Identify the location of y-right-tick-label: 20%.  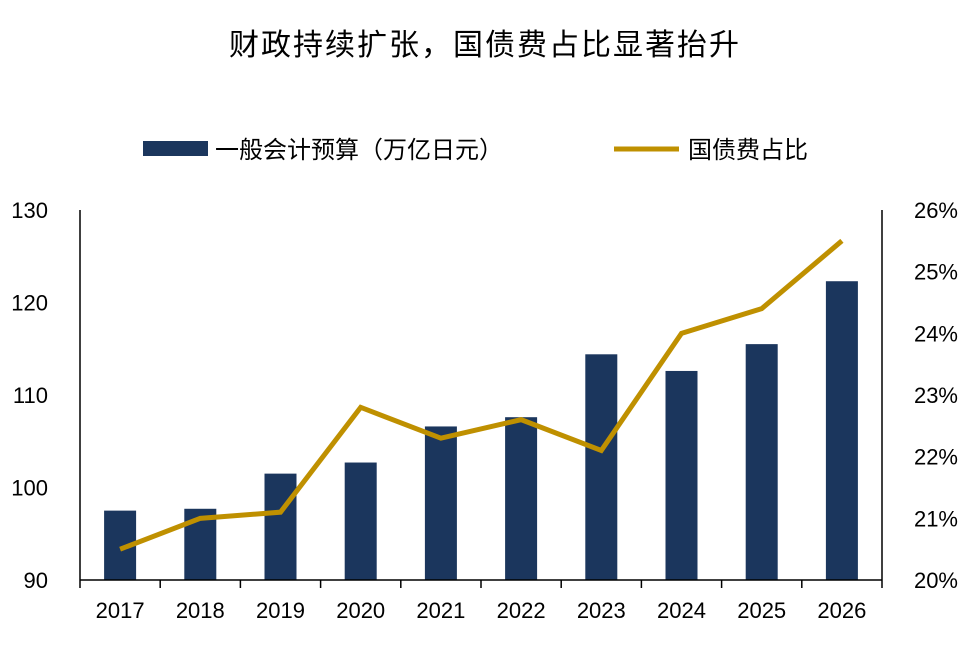
(936, 580).